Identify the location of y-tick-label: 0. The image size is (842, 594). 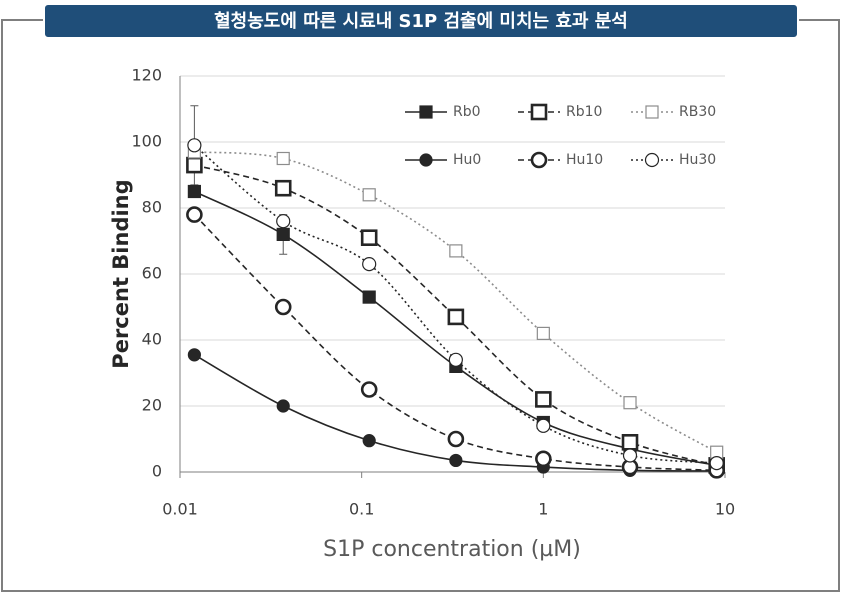
(157, 471).